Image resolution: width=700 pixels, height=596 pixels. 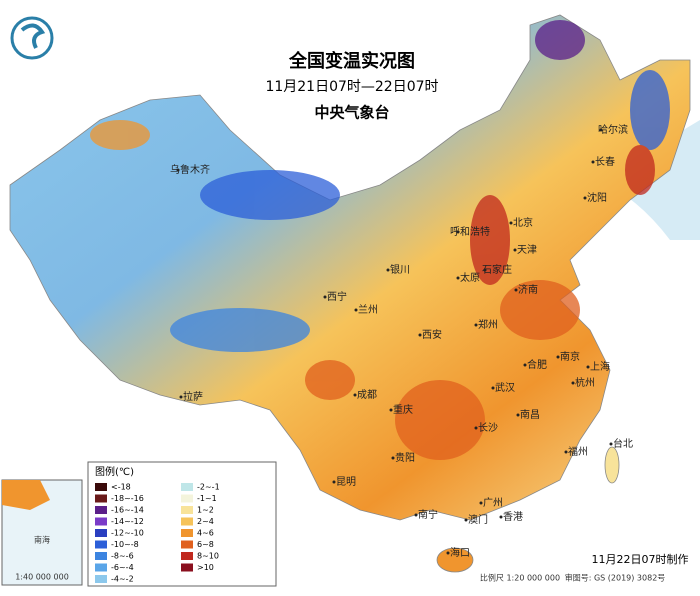 What do you see at coordinates (346, 482) in the screenshot?
I see `city-label: 昆明` at bounding box center [346, 482].